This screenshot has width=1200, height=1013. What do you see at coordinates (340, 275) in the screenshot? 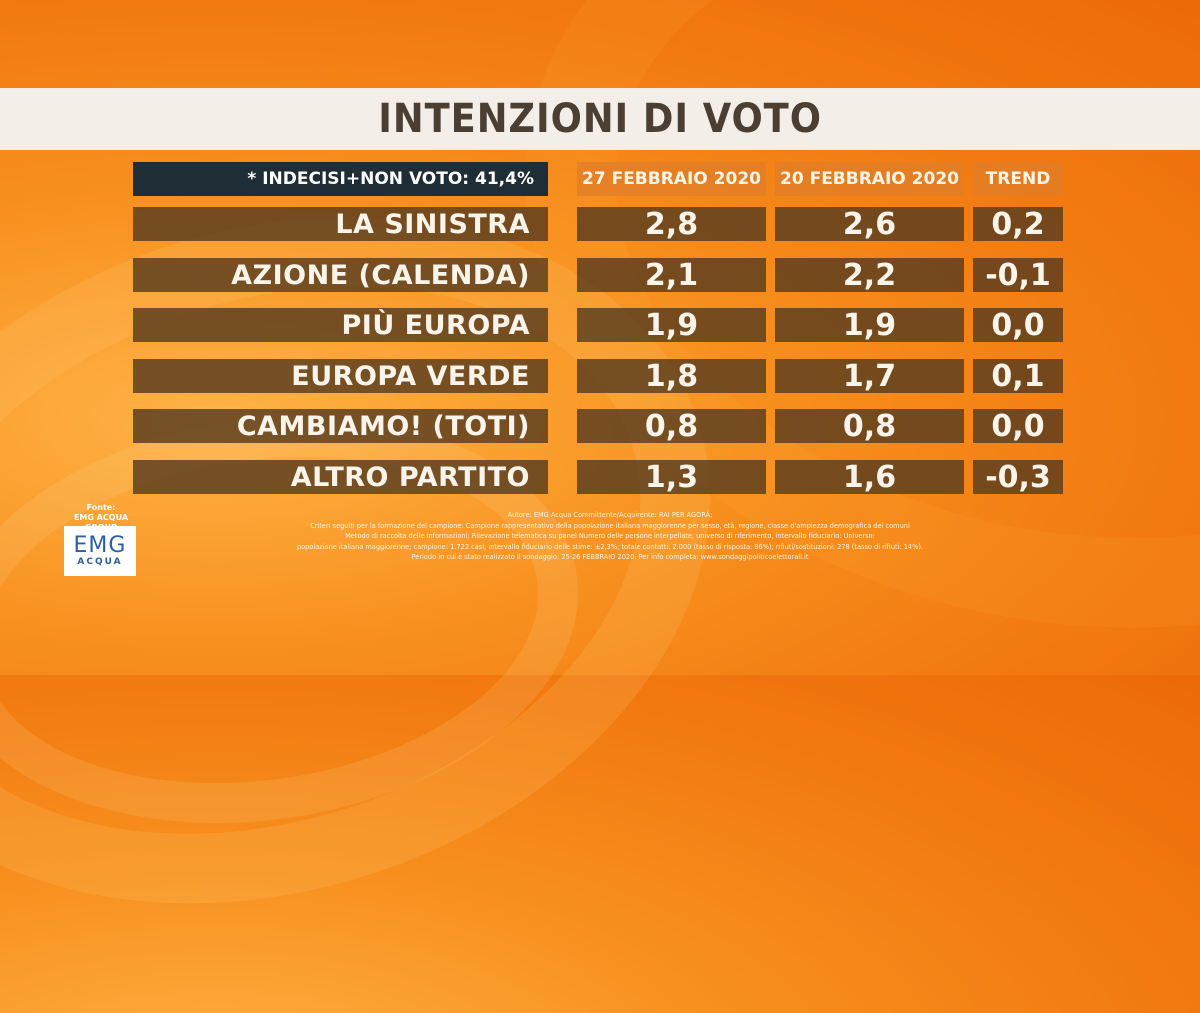
I see `party-label: AZIONE (CALENDA)` at bounding box center [340, 275].